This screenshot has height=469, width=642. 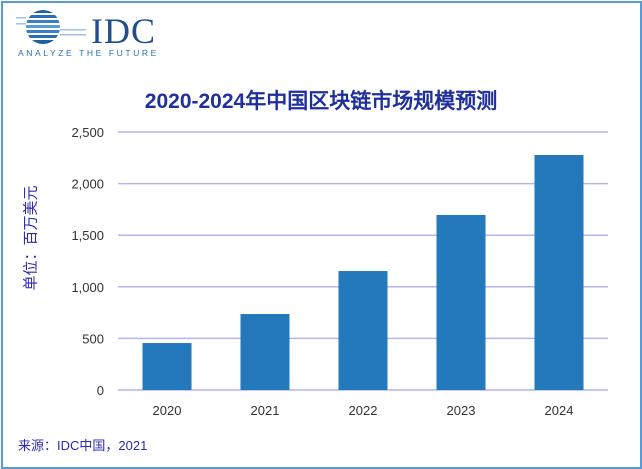 I want to click on globe-stripes-icon, so click(x=51, y=27).